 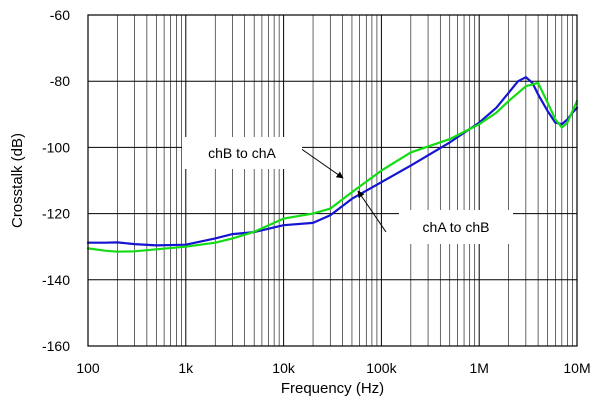 I want to click on x-axis-title: Frequency (Hz), so click(x=332, y=388).